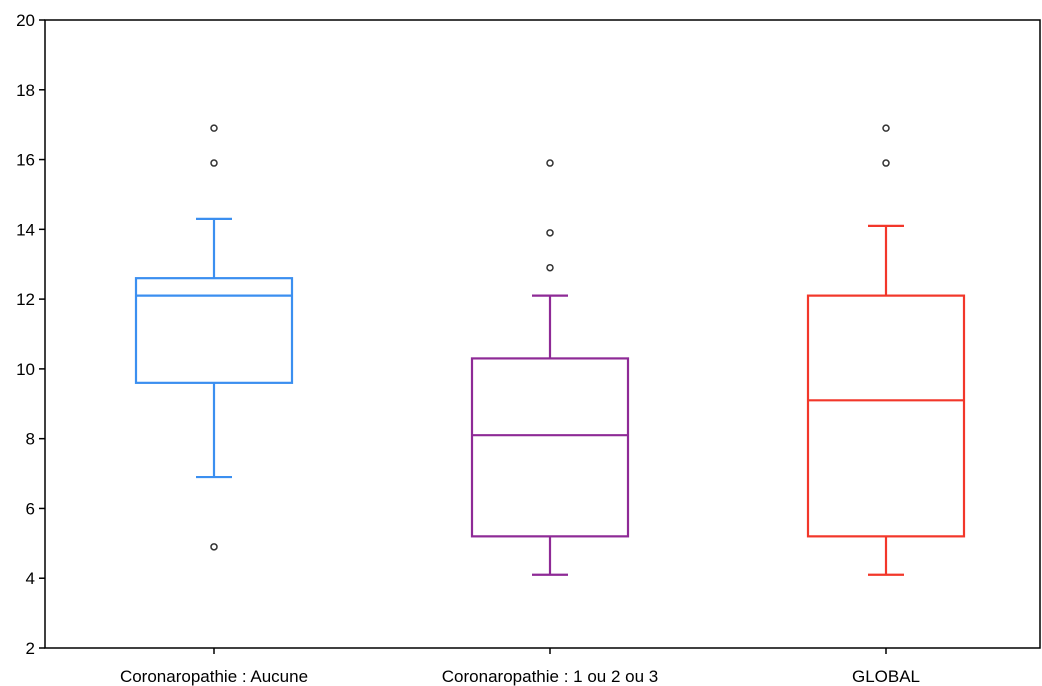 This screenshot has width=1042, height=686. I want to click on y-tick-label: 18, so click(25, 90).